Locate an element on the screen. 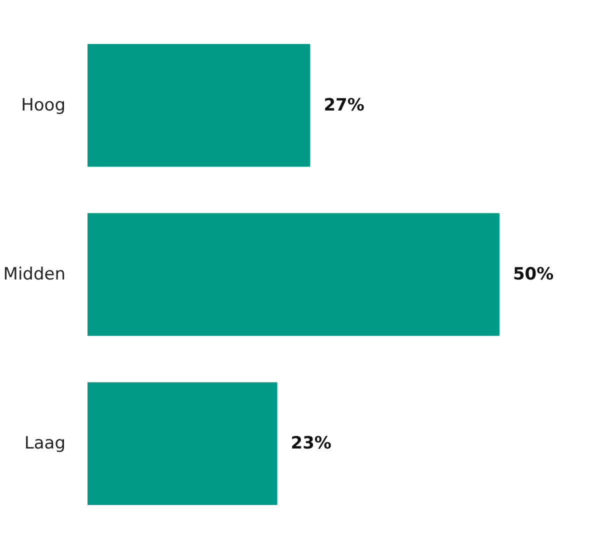  y-tick-label: Midden is located at coordinates (34, 274).